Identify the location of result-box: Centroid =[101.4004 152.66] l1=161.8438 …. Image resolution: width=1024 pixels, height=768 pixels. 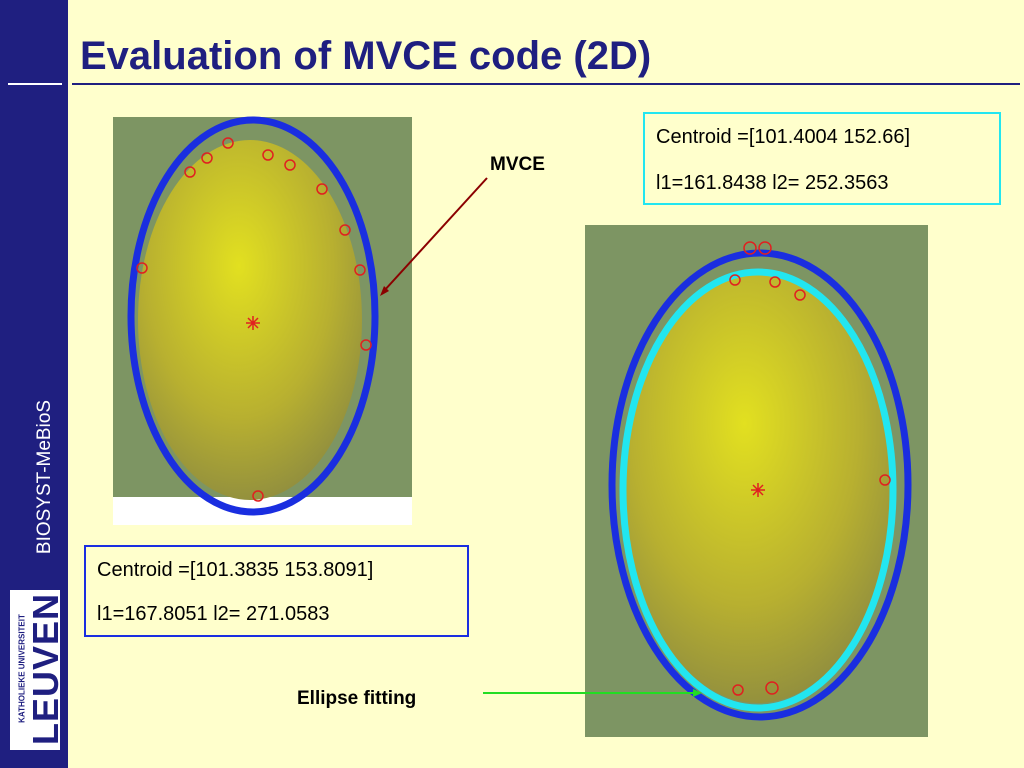
(822, 158).